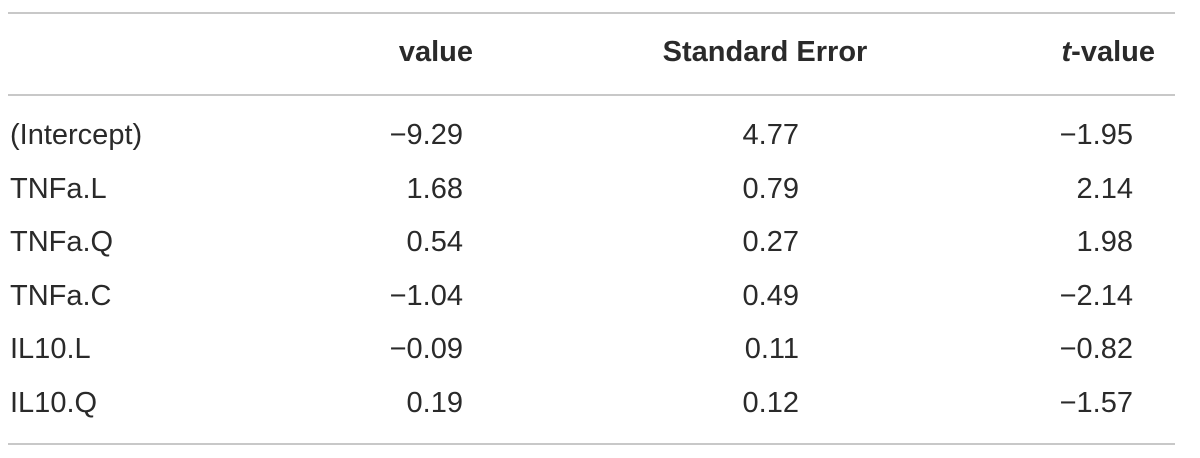 The image size is (1200, 458). I want to click on se-cell: 0.79, so click(770, 188).